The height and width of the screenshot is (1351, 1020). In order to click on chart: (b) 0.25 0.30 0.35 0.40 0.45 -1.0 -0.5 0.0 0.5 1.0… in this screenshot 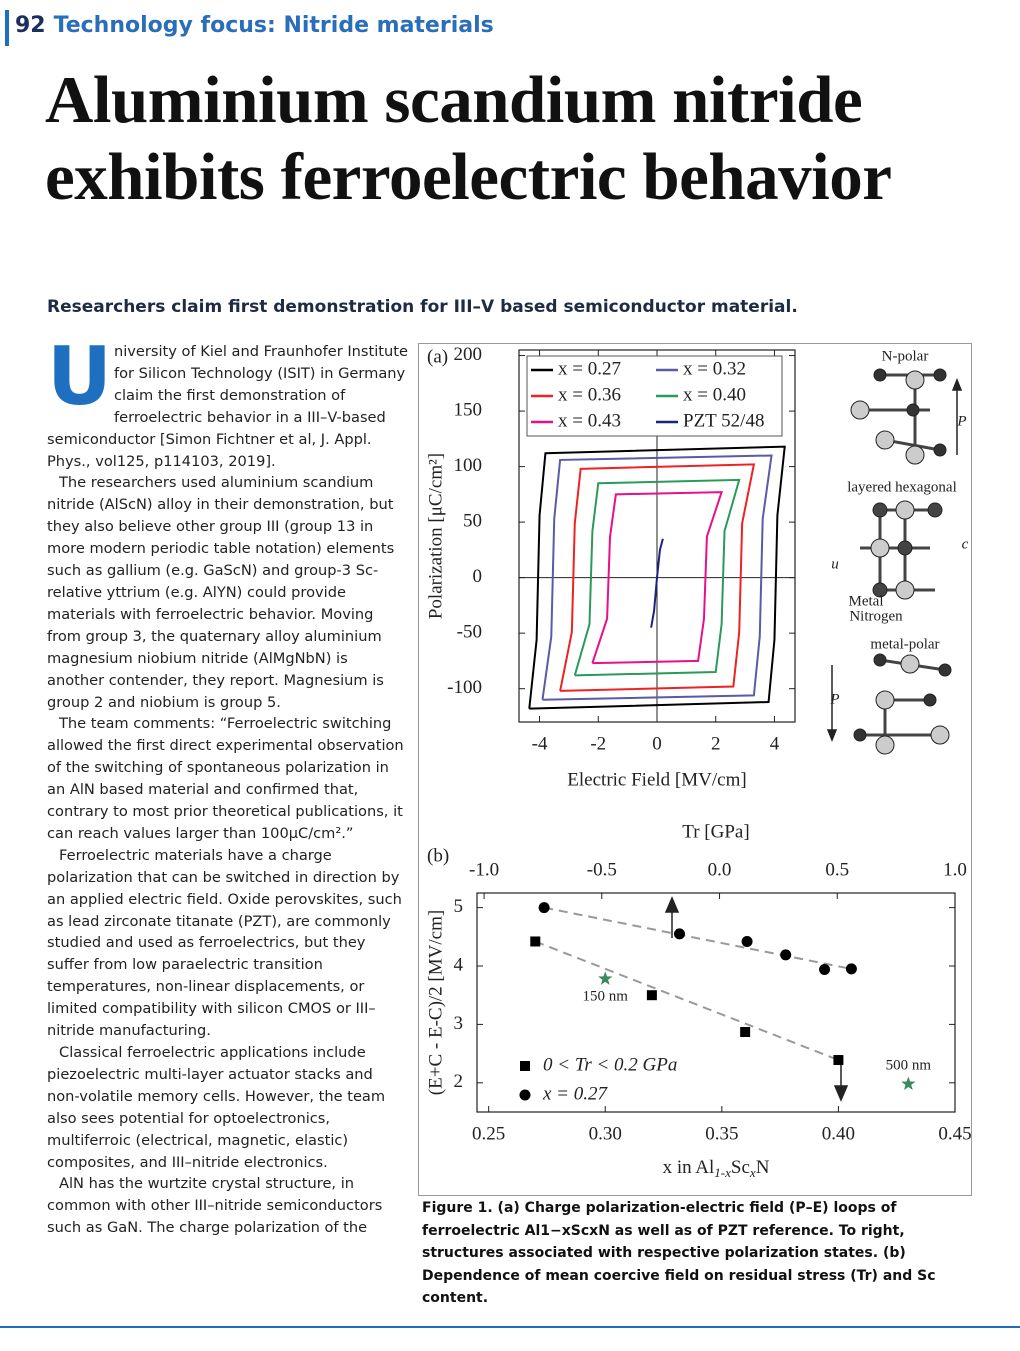, I will do `click(698, 1000)`.